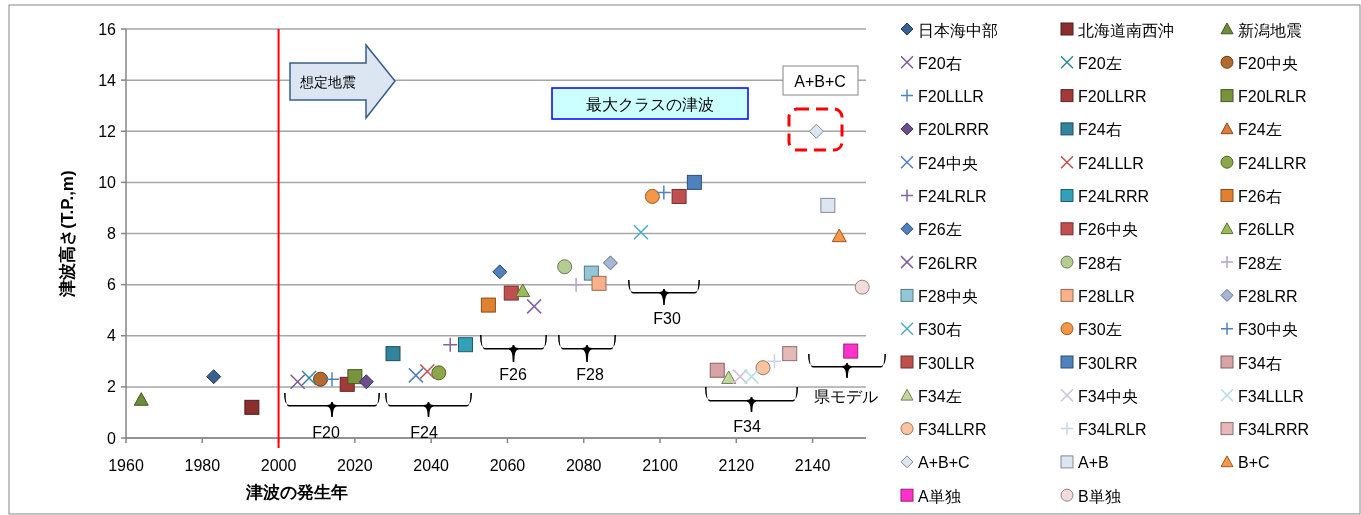 The height and width of the screenshot is (515, 1361). Describe the element at coordinates (590, 374) in the screenshot. I see `annotation: F28` at that location.